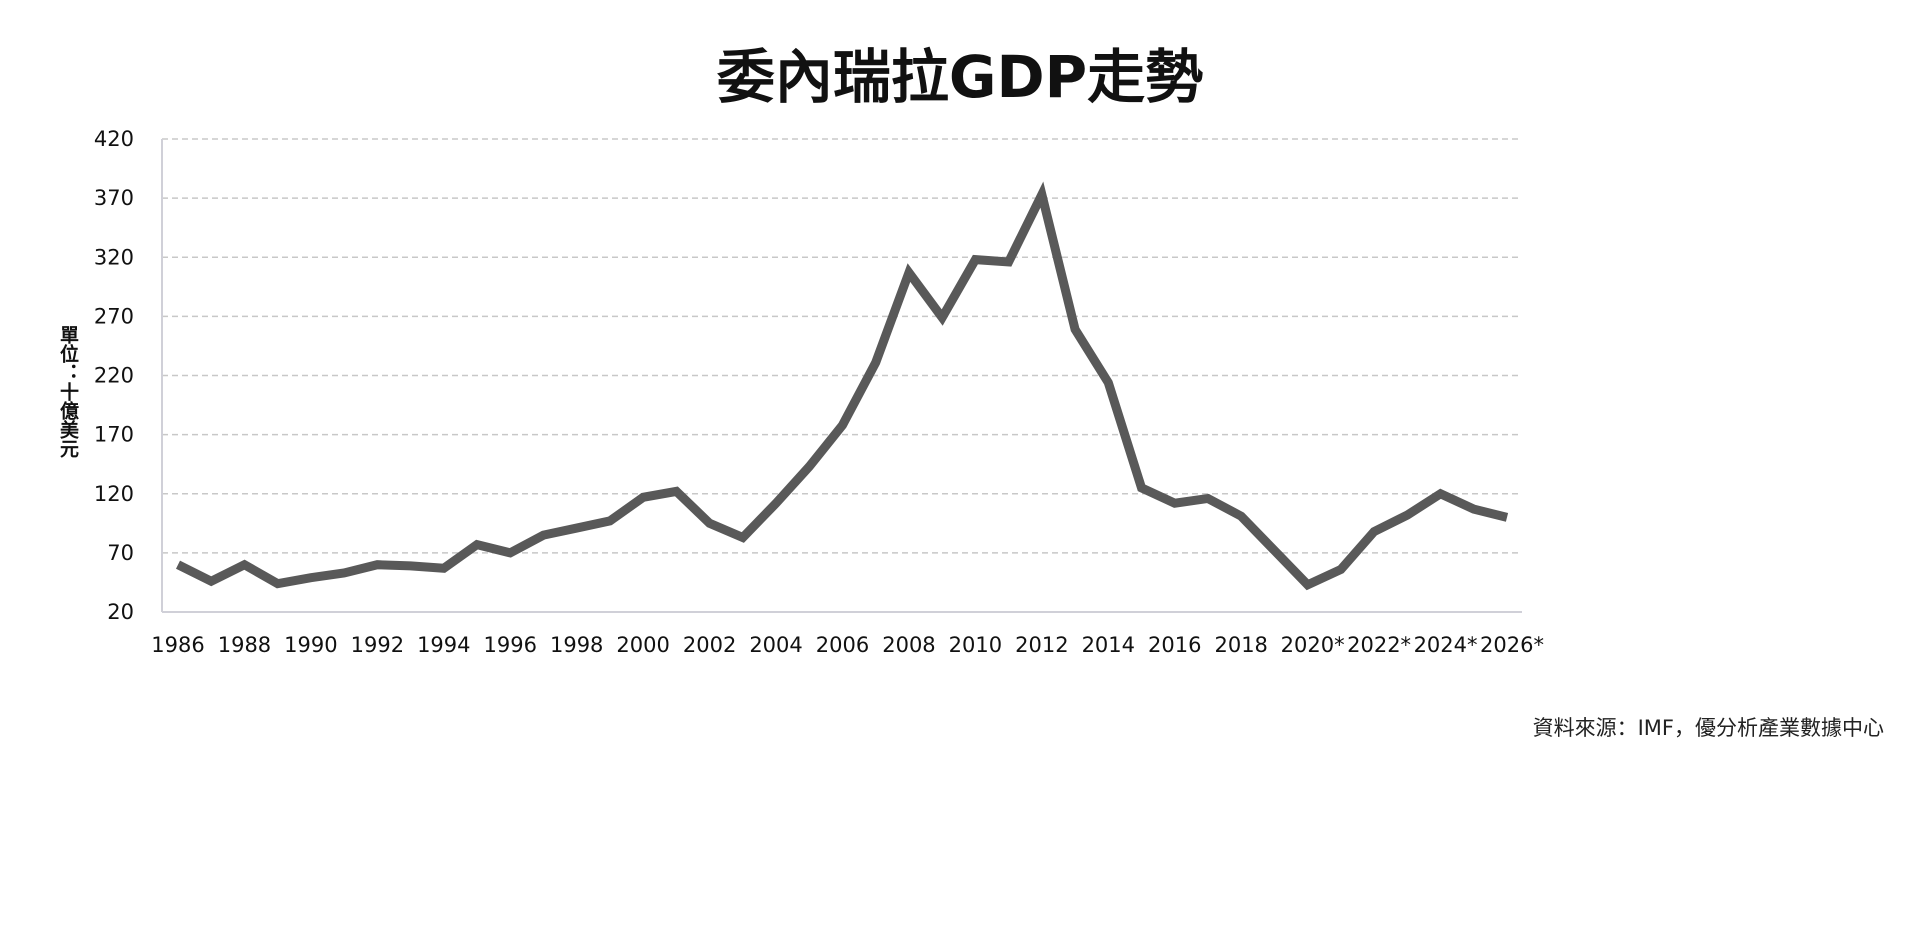 The width and height of the screenshot is (1920, 937). I want to click on x-tick-label: 2006, so click(842, 645).